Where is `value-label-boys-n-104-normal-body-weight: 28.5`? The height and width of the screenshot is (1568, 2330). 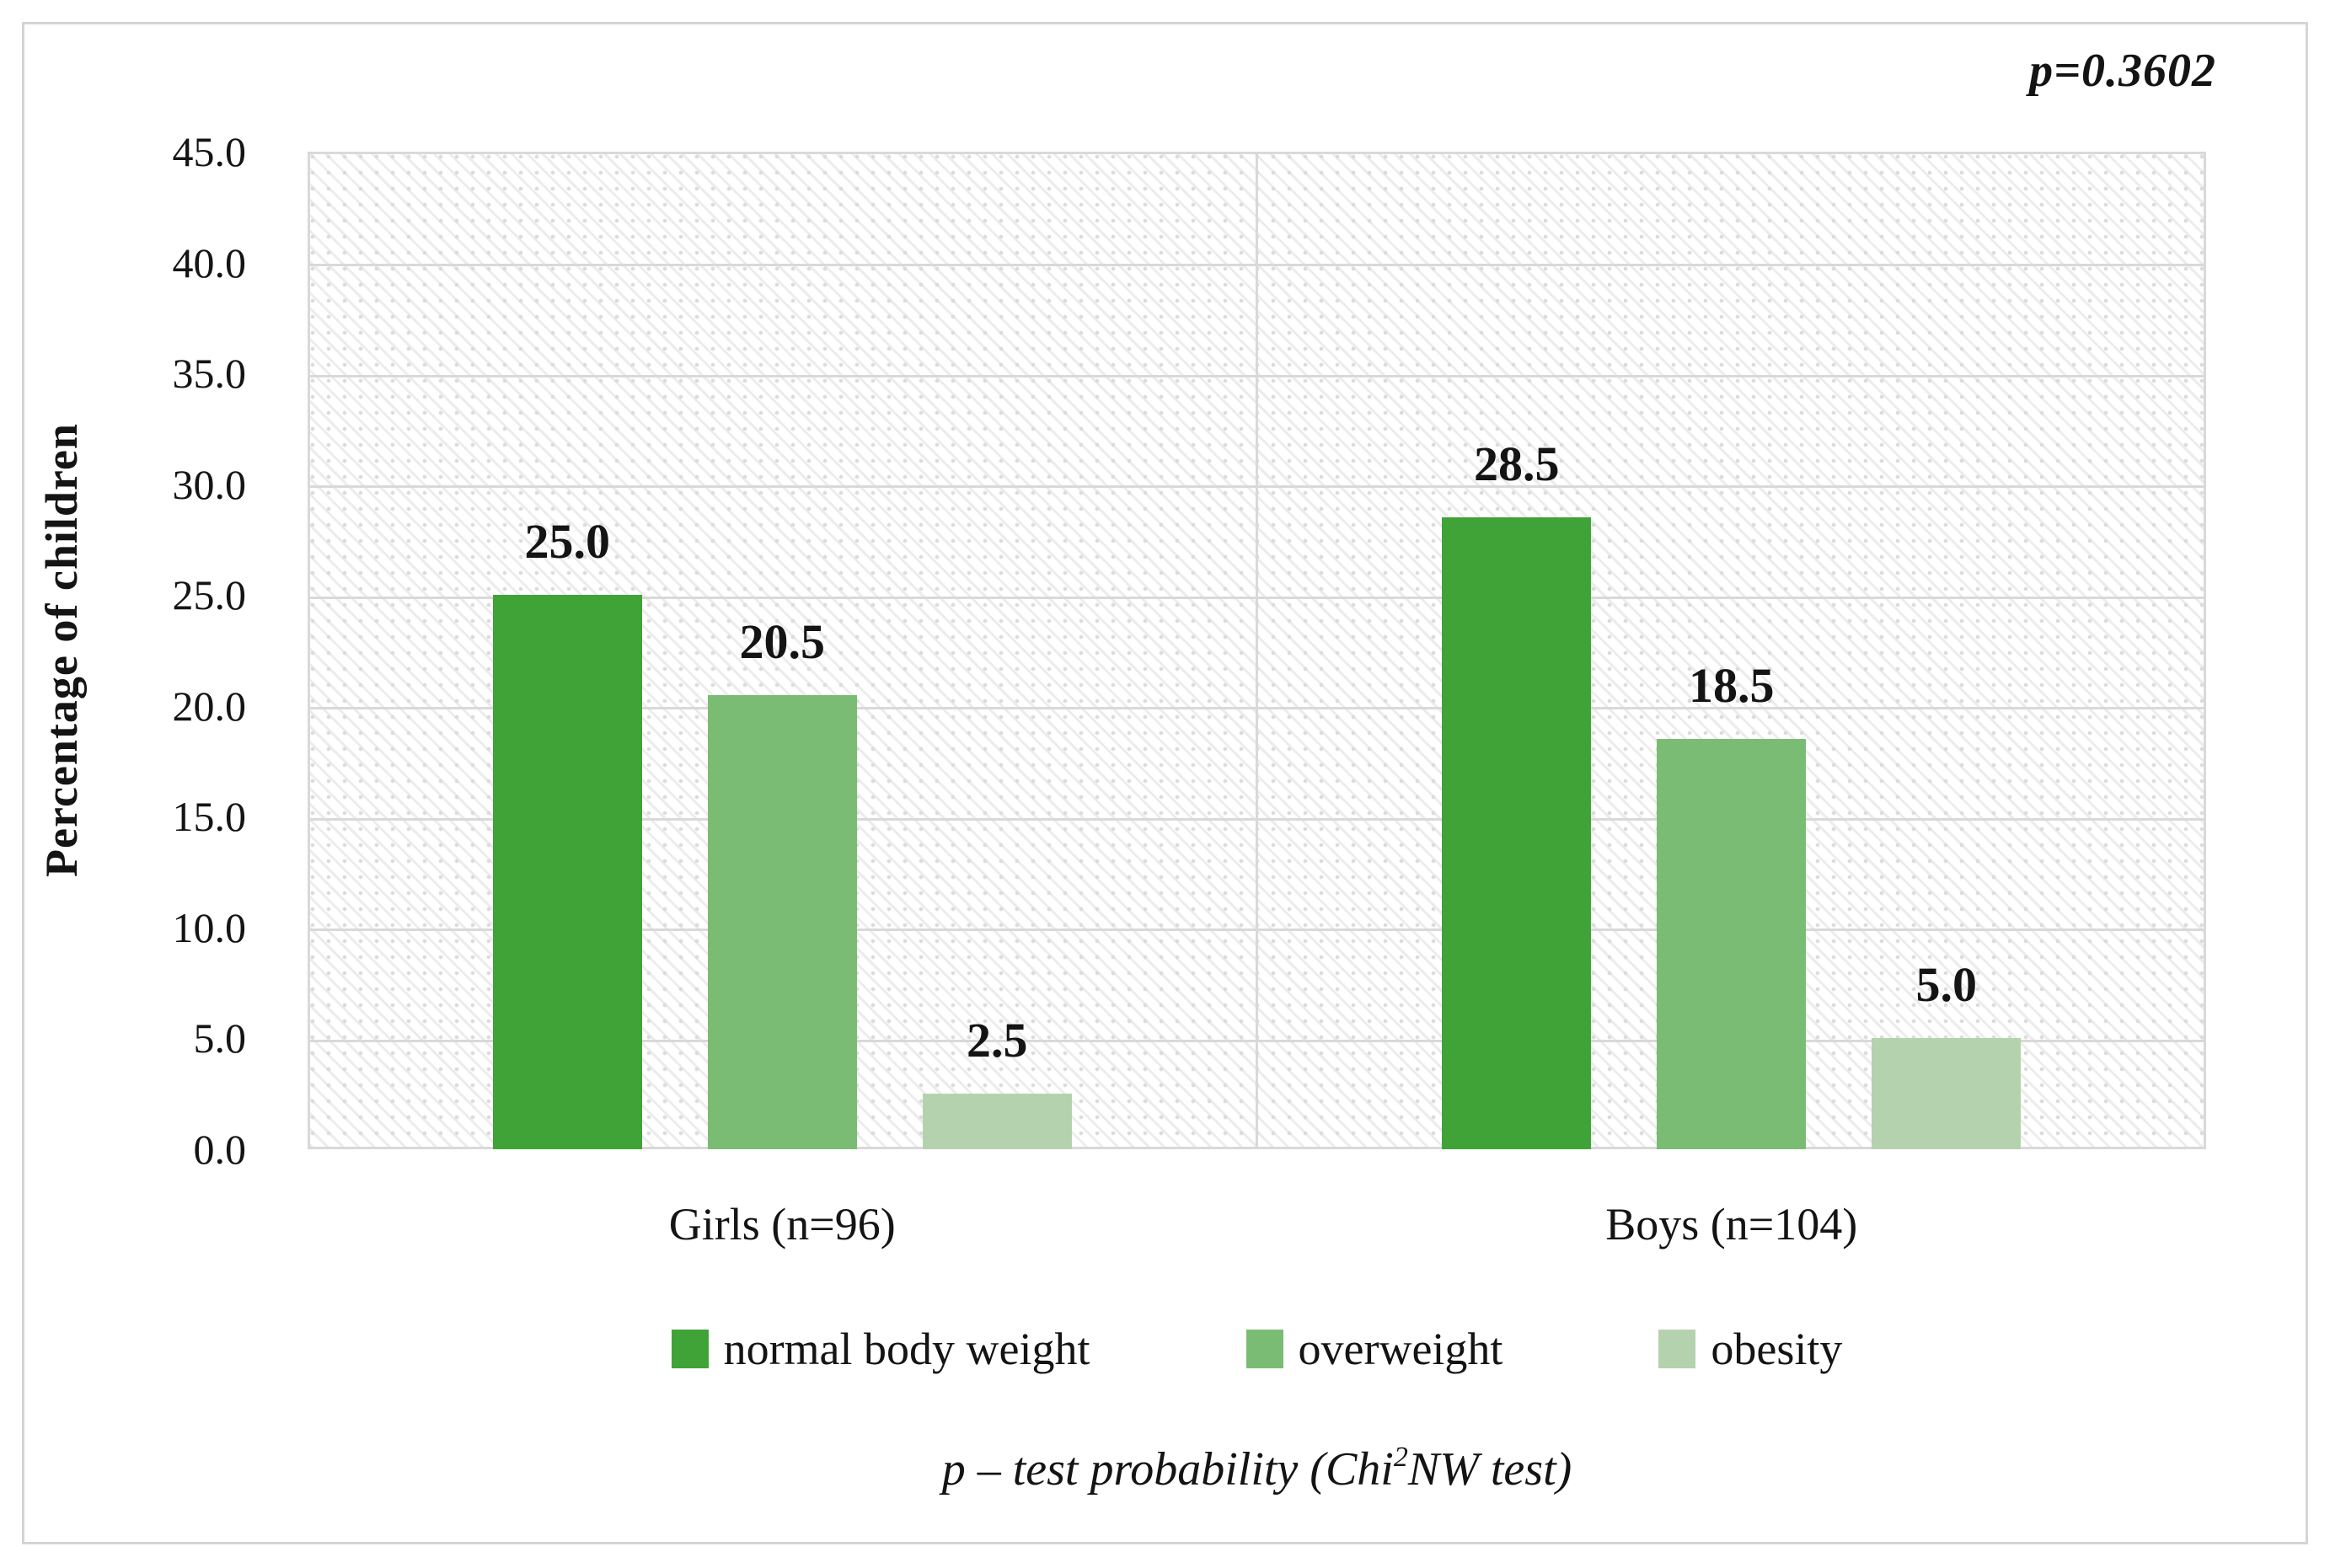 value-label-boys-n-104-normal-body-weight: 28.5 is located at coordinates (1517, 463).